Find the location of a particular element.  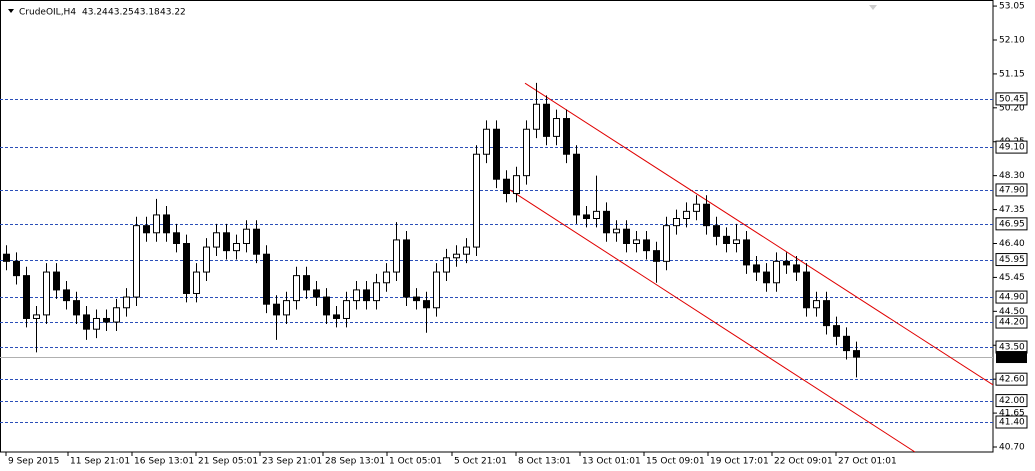

menu-arrow is located at coordinates (11, 11).